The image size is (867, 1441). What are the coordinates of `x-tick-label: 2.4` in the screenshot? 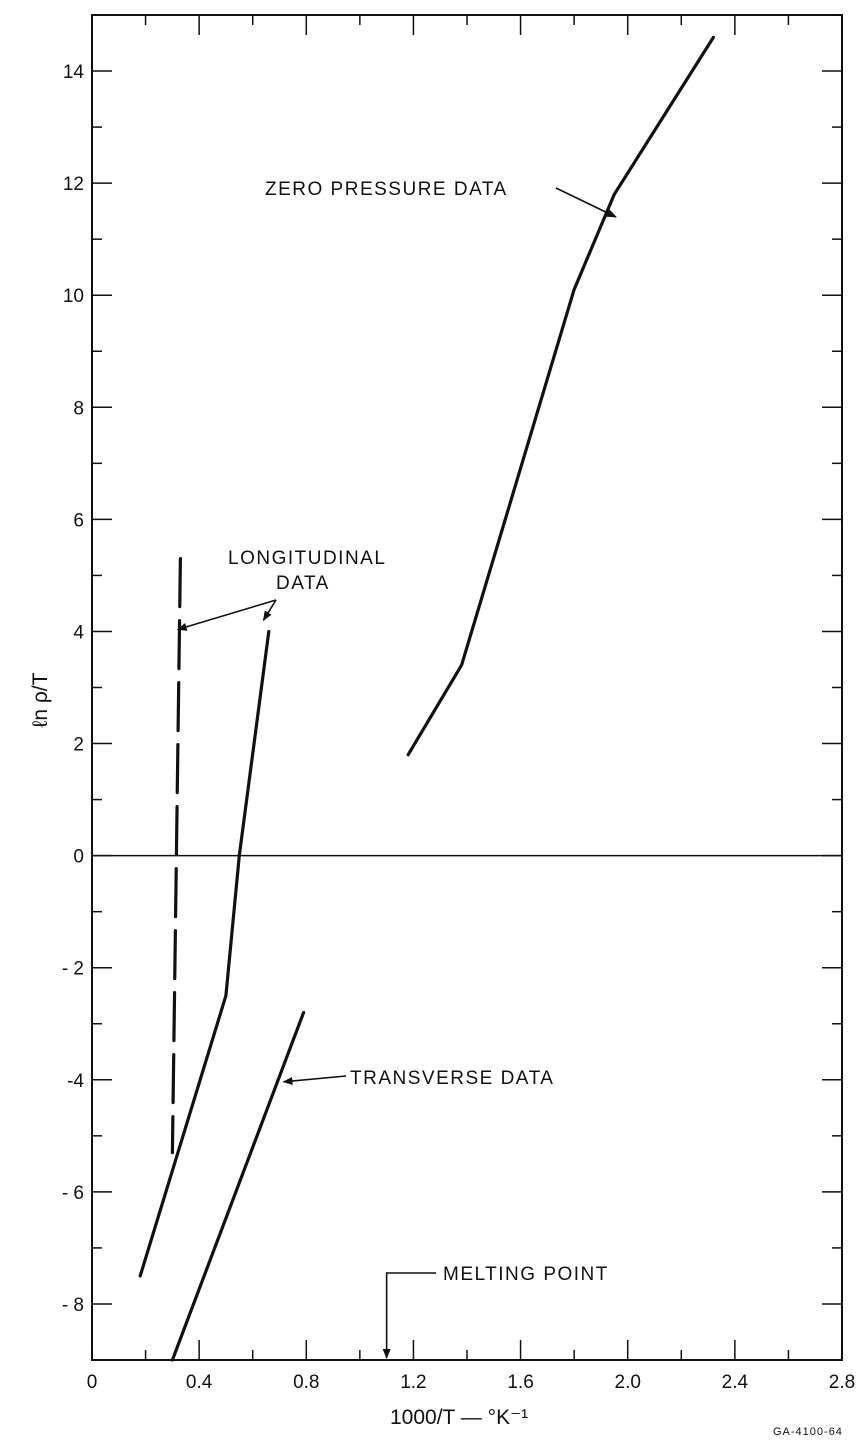 It's located at (735, 1382).